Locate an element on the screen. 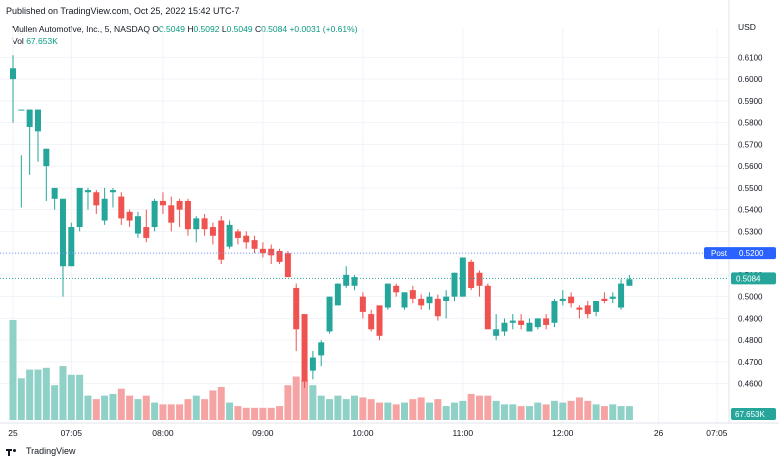  post-badge is located at coordinates (740, 253).